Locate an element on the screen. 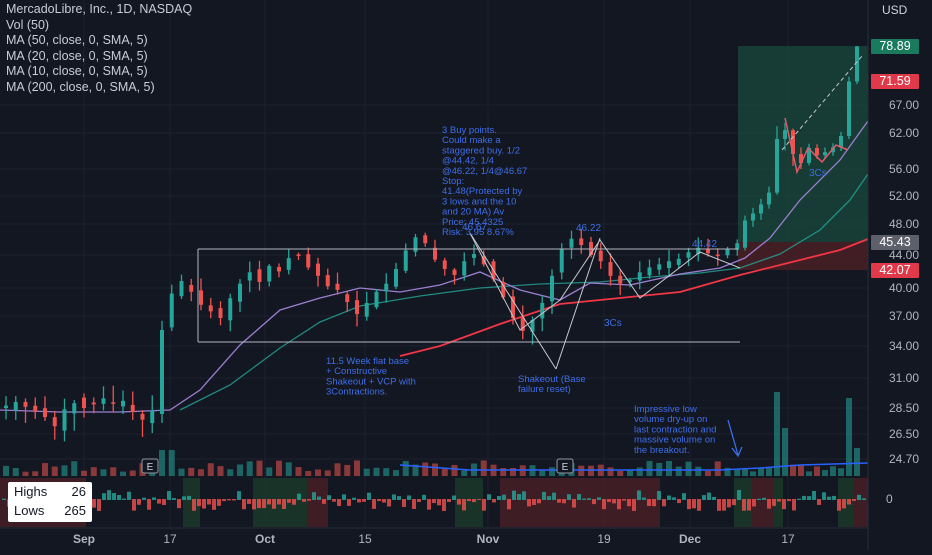  ma200-line is located at coordinates (634, 297).